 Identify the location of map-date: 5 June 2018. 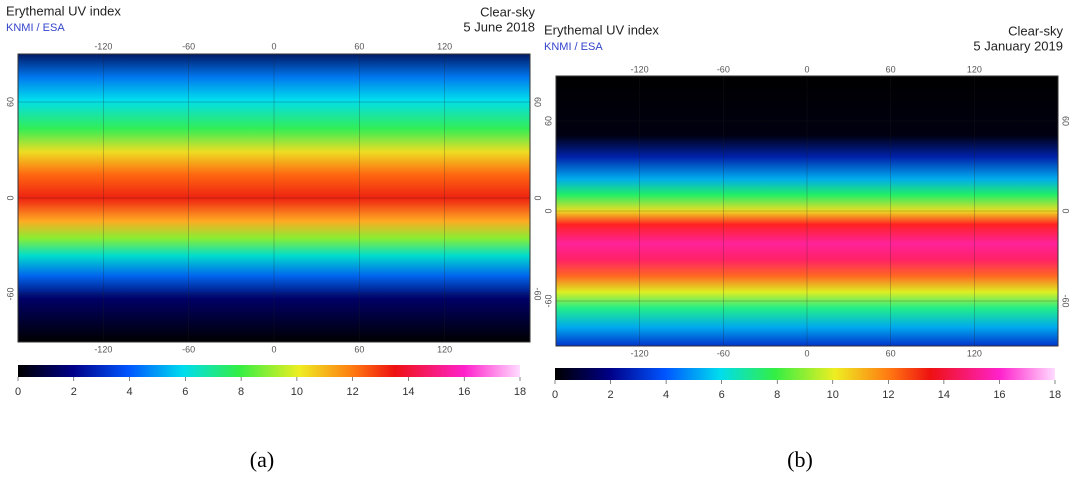
(499, 26).